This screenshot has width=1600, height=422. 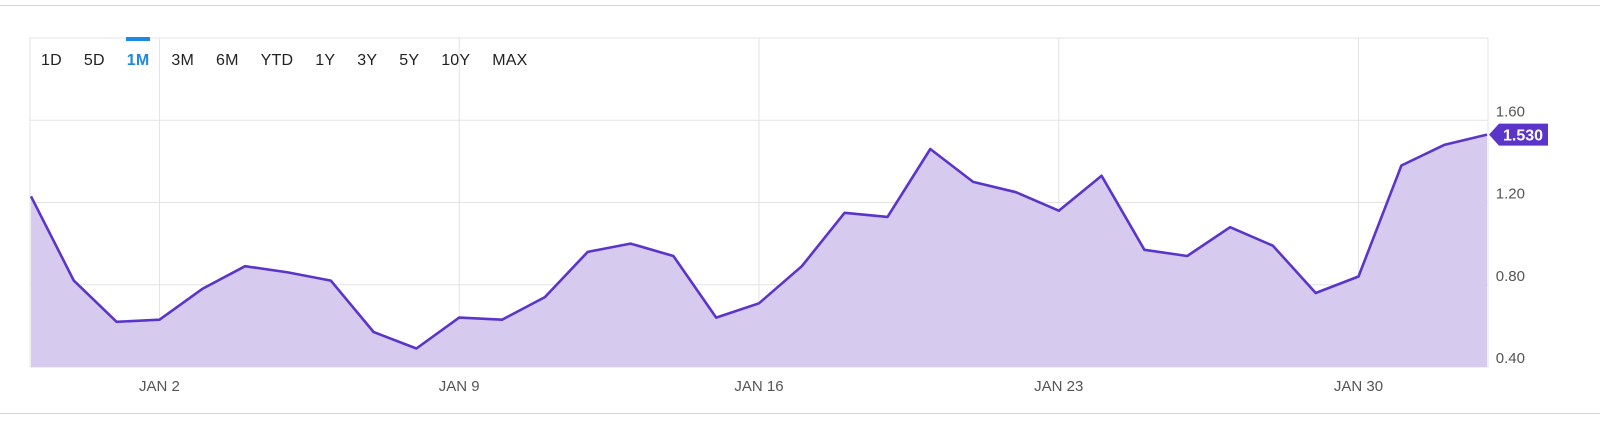 What do you see at coordinates (1510, 358) in the screenshot?
I see `y-tick-label: 0.40` at bounding box center [1510, 358].